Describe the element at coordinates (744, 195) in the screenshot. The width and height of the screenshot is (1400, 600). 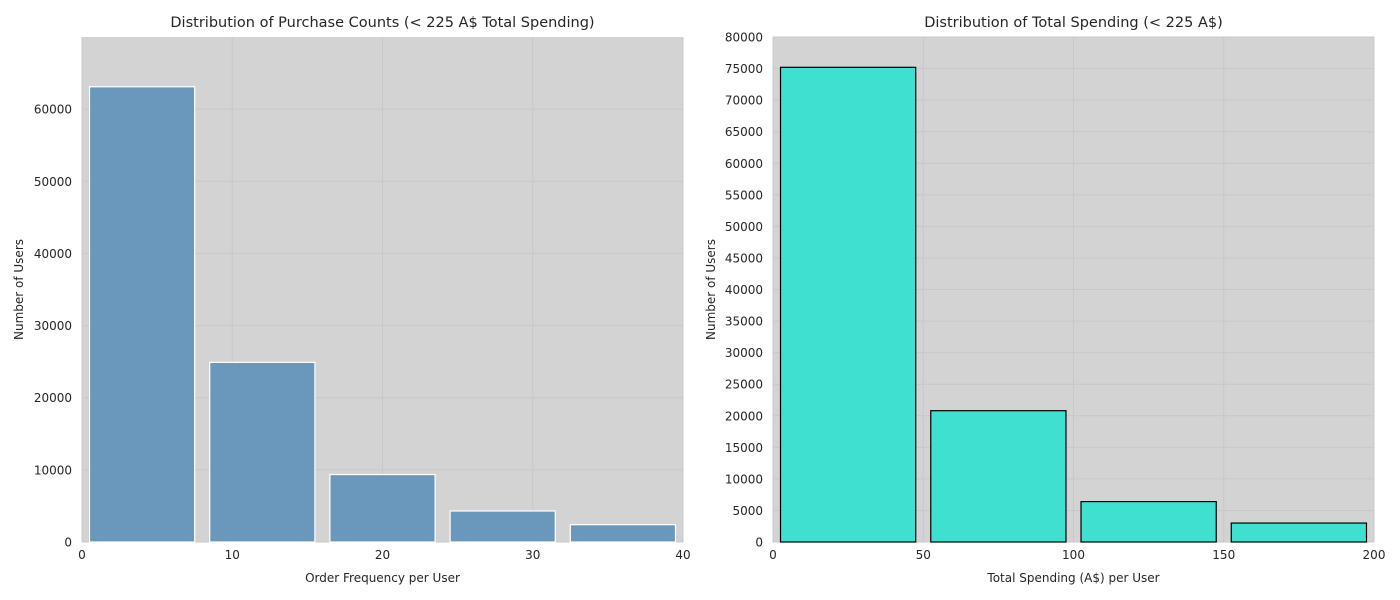
I see `total-spending-y-tick-label: 55000` at that location.